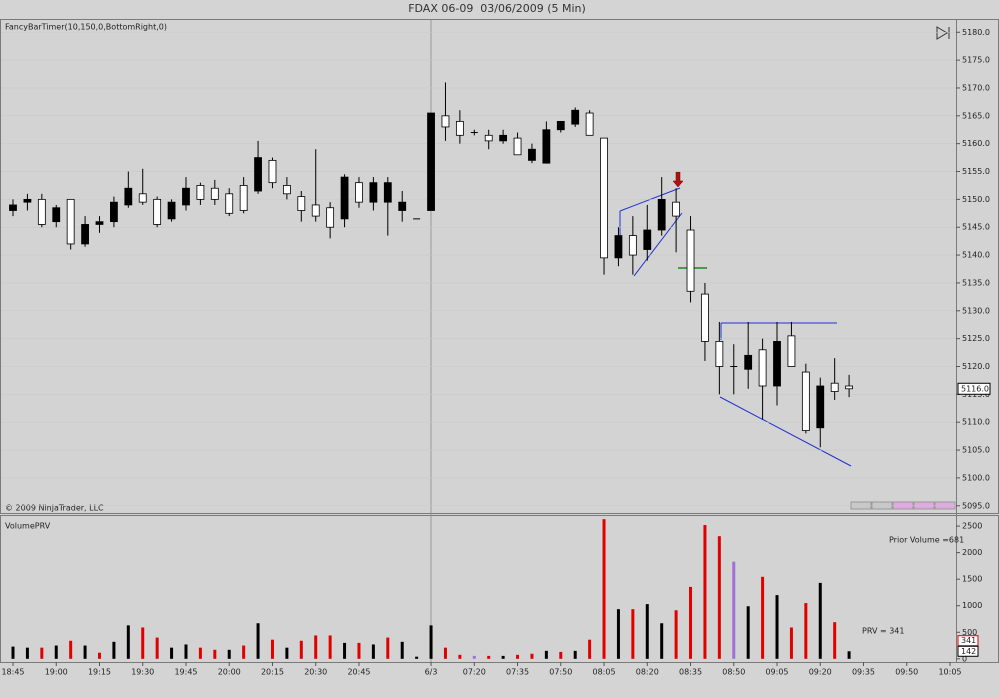 The image size is (1000, 697). What do you see at coordinates (976, 171) in the screenshot?
I see `y-tick-label: 5155.0` at bounding box center [976, 171].